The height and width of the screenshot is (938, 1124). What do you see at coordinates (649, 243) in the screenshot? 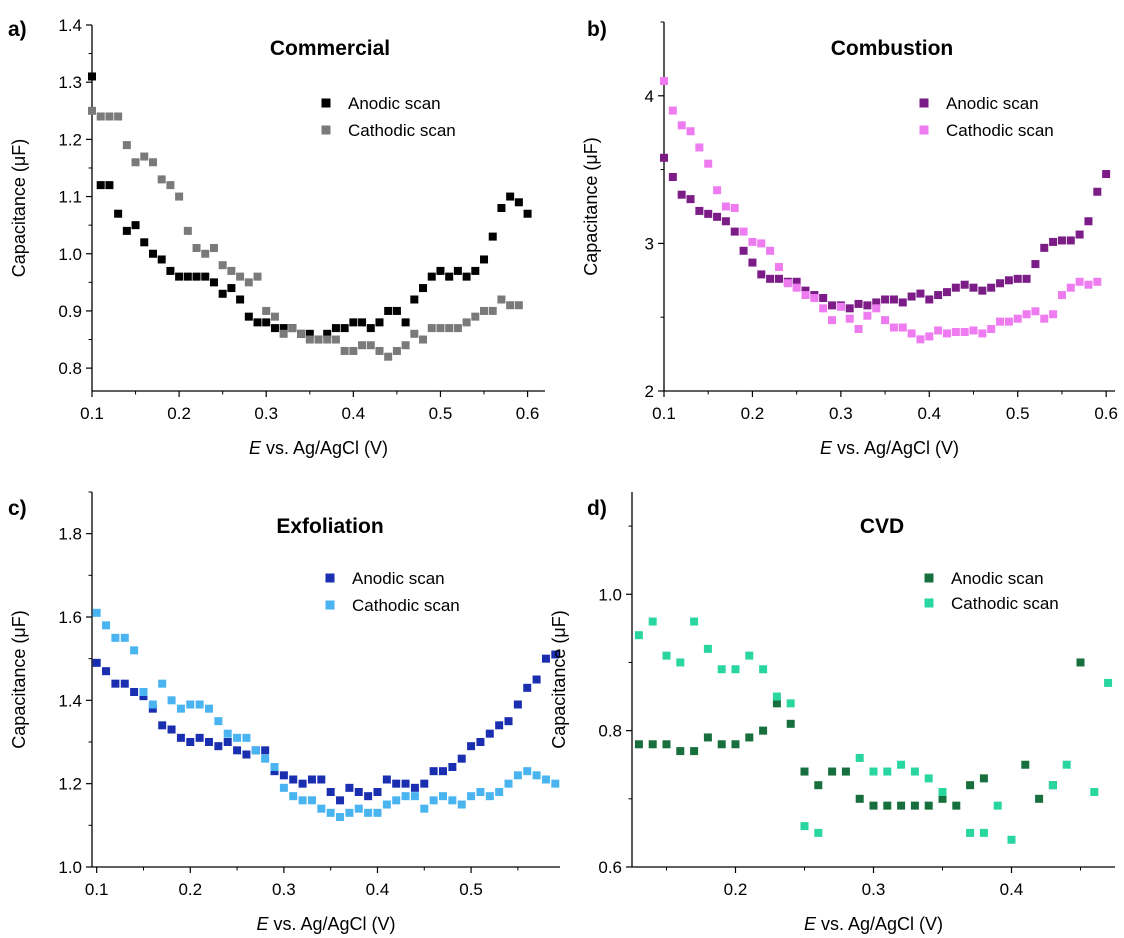
I see `y-tick-label: 3` at bounding box center [649, 243].